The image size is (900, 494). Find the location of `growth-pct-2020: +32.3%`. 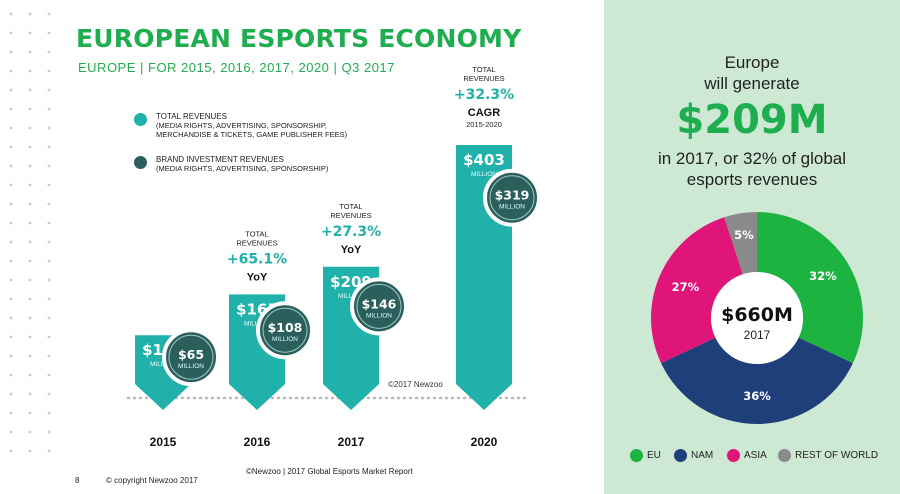

growth-pct-2020: +32.3% is located at coordinates (484, 95).